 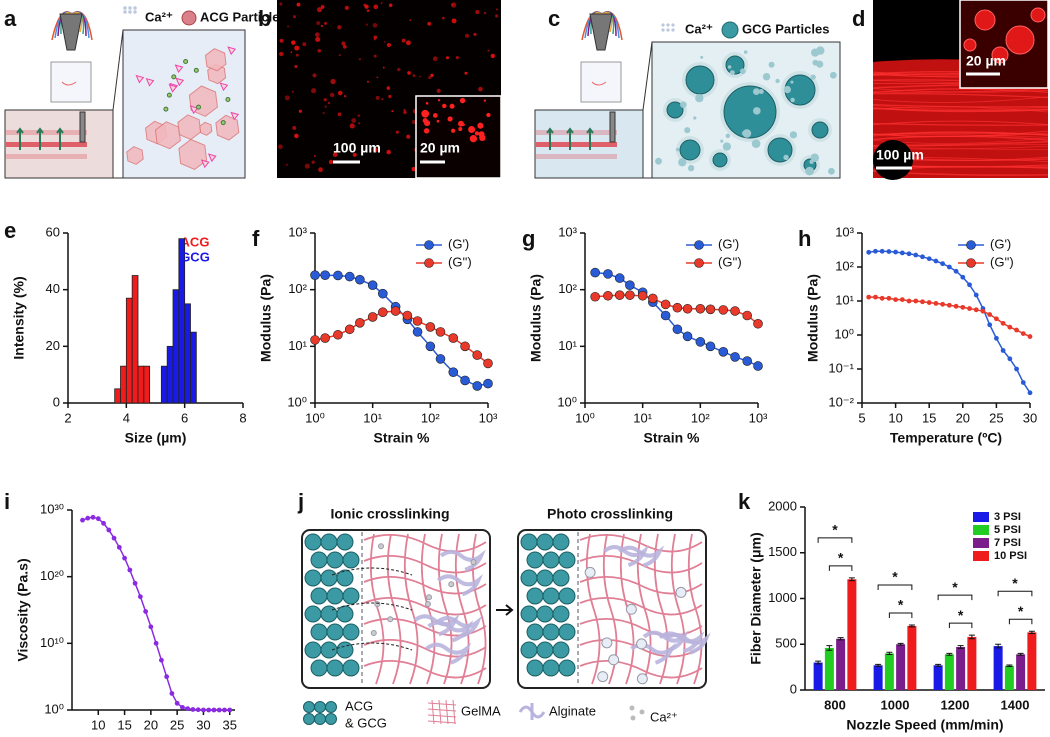 I want to click on inset, so click(x=458, y=137).